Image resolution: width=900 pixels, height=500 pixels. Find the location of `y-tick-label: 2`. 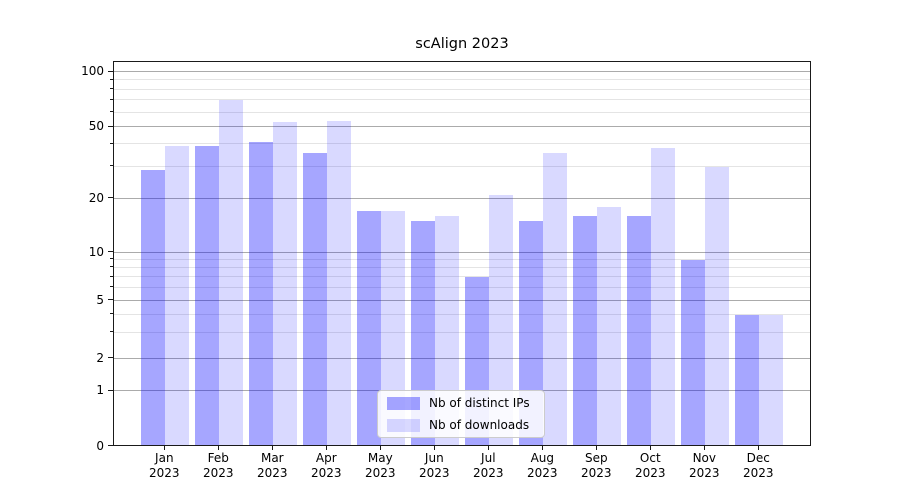

y-tick-label: 2 is located at coordinates (100, 357).